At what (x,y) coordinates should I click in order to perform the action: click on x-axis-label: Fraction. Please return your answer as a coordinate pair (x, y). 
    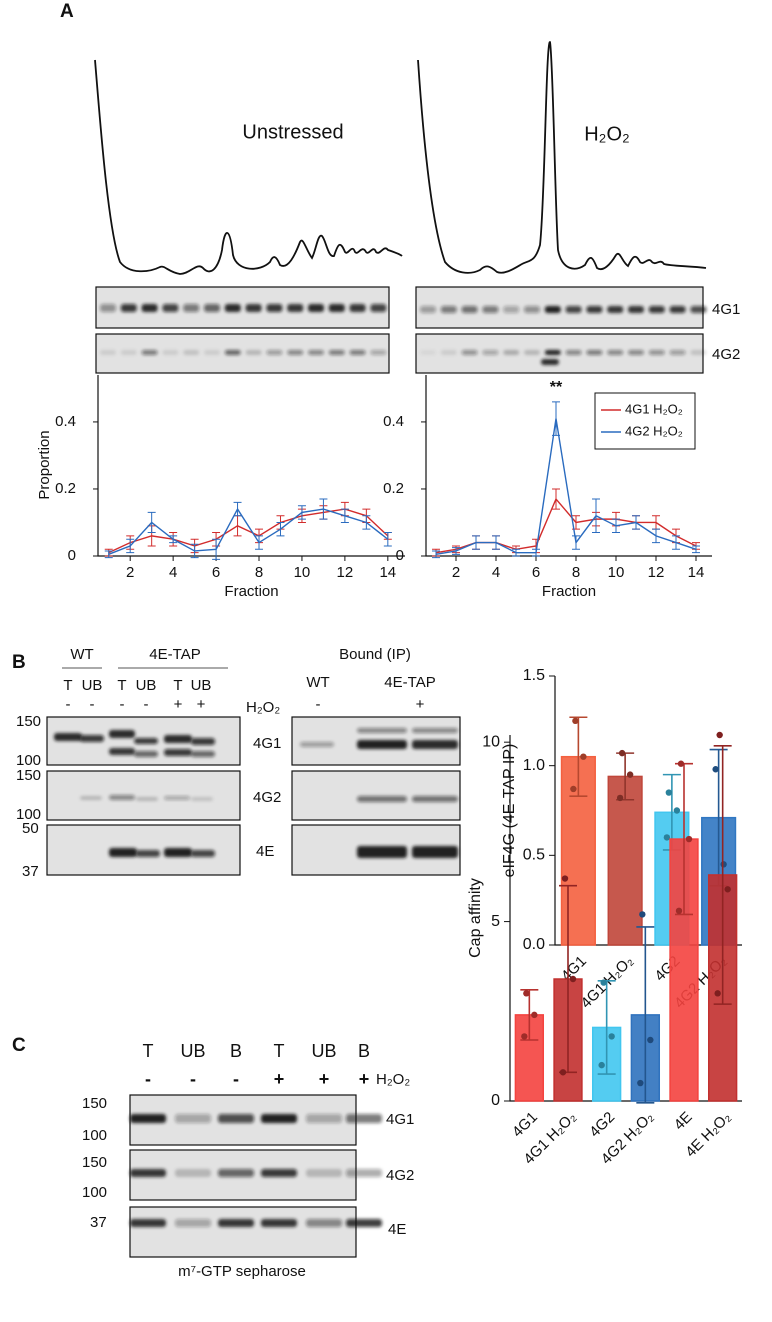
    Looking at the image, I should click on (251, 591).